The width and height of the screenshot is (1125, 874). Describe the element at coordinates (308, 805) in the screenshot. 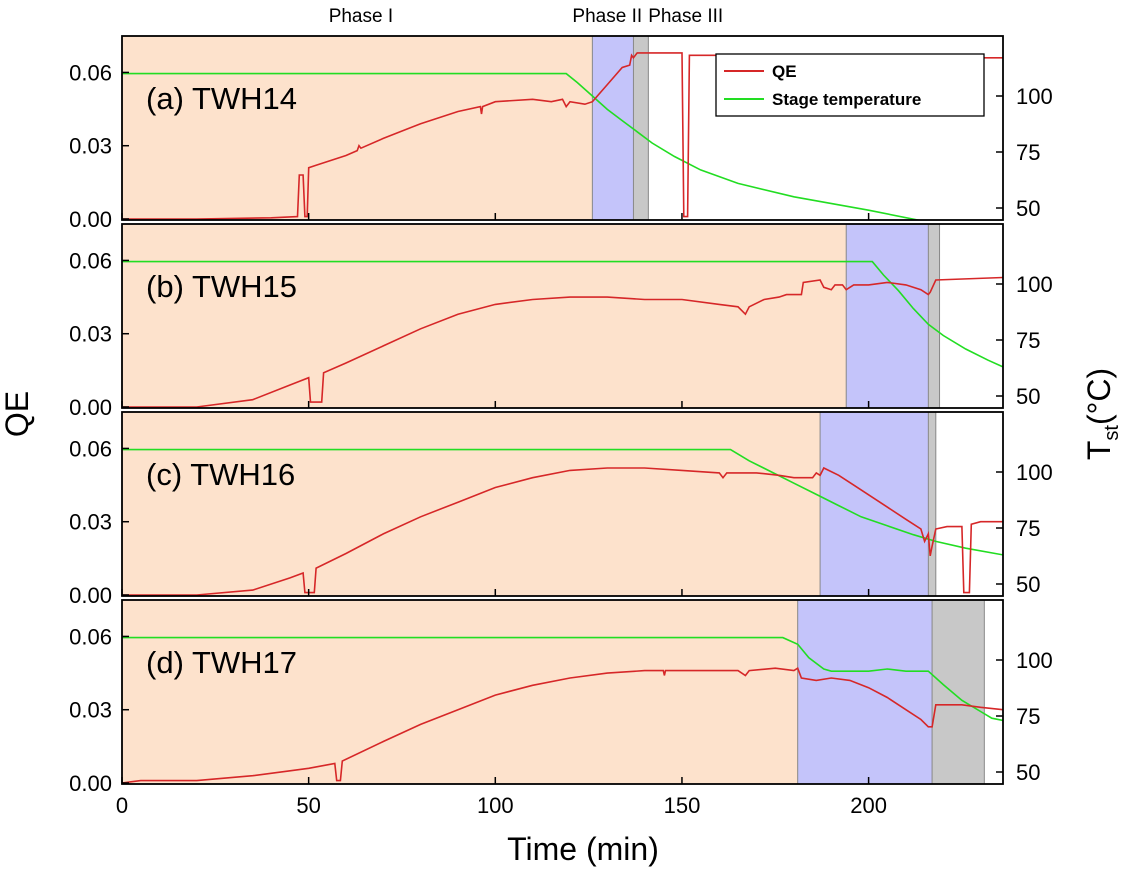

I see `x-tick-label: 50` at that location.